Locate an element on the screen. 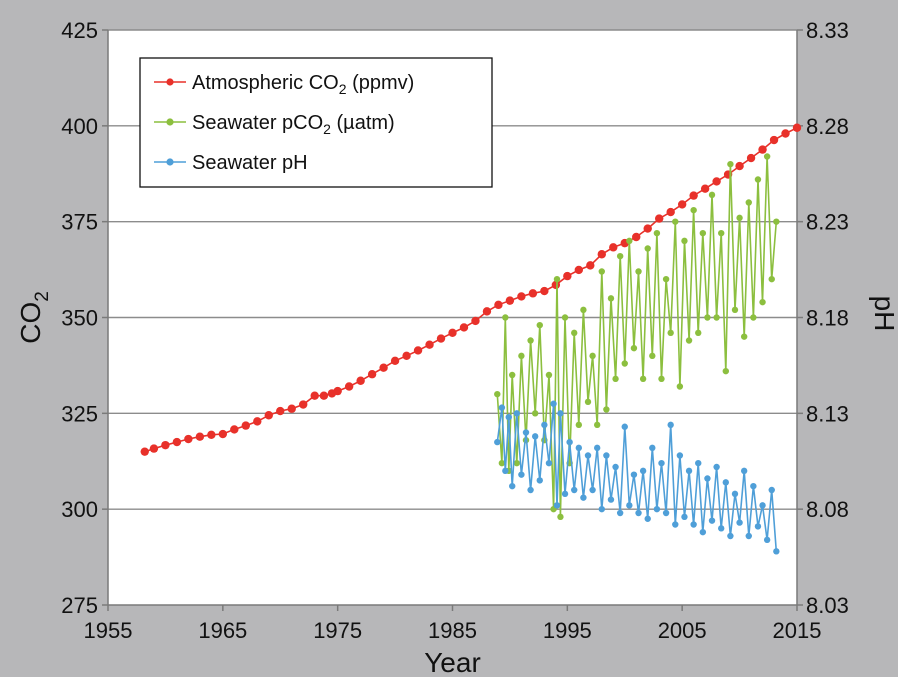 Image resolution: width=898 pixels, height=677 pixels. legend-box is located at coordinates (316, 122).